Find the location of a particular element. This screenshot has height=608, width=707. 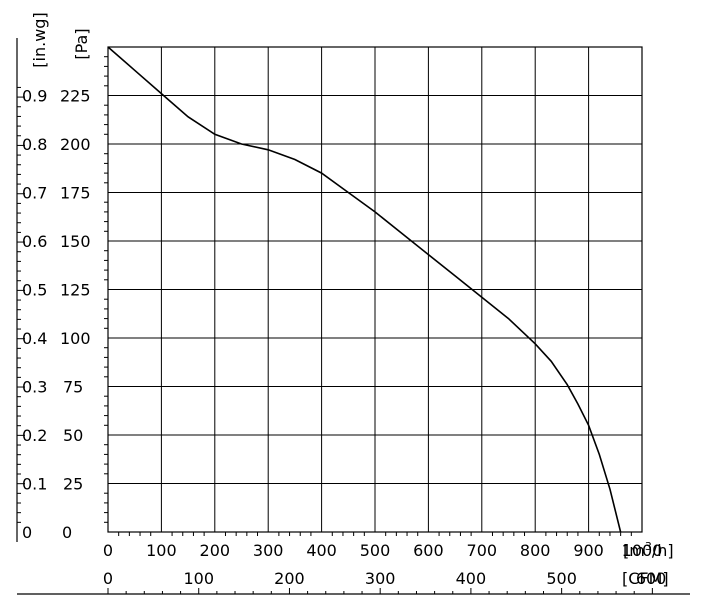

y-tick-label-pa: 100 is located at coordinates (75, 338).